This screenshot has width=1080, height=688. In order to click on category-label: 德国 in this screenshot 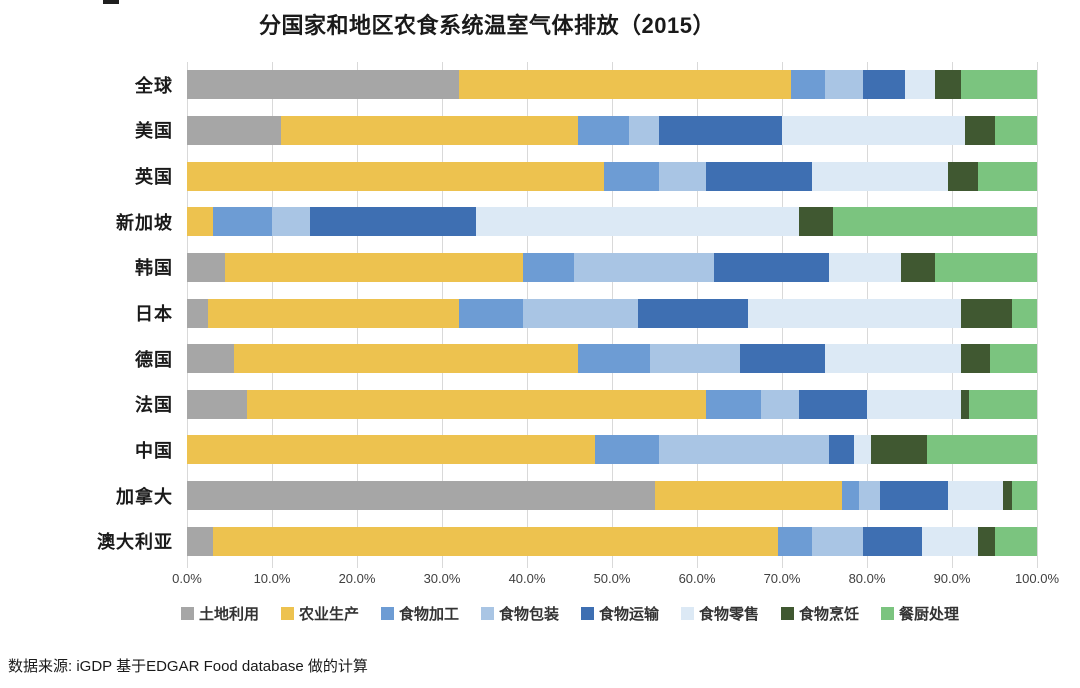, I will do `click(154, 359)`.